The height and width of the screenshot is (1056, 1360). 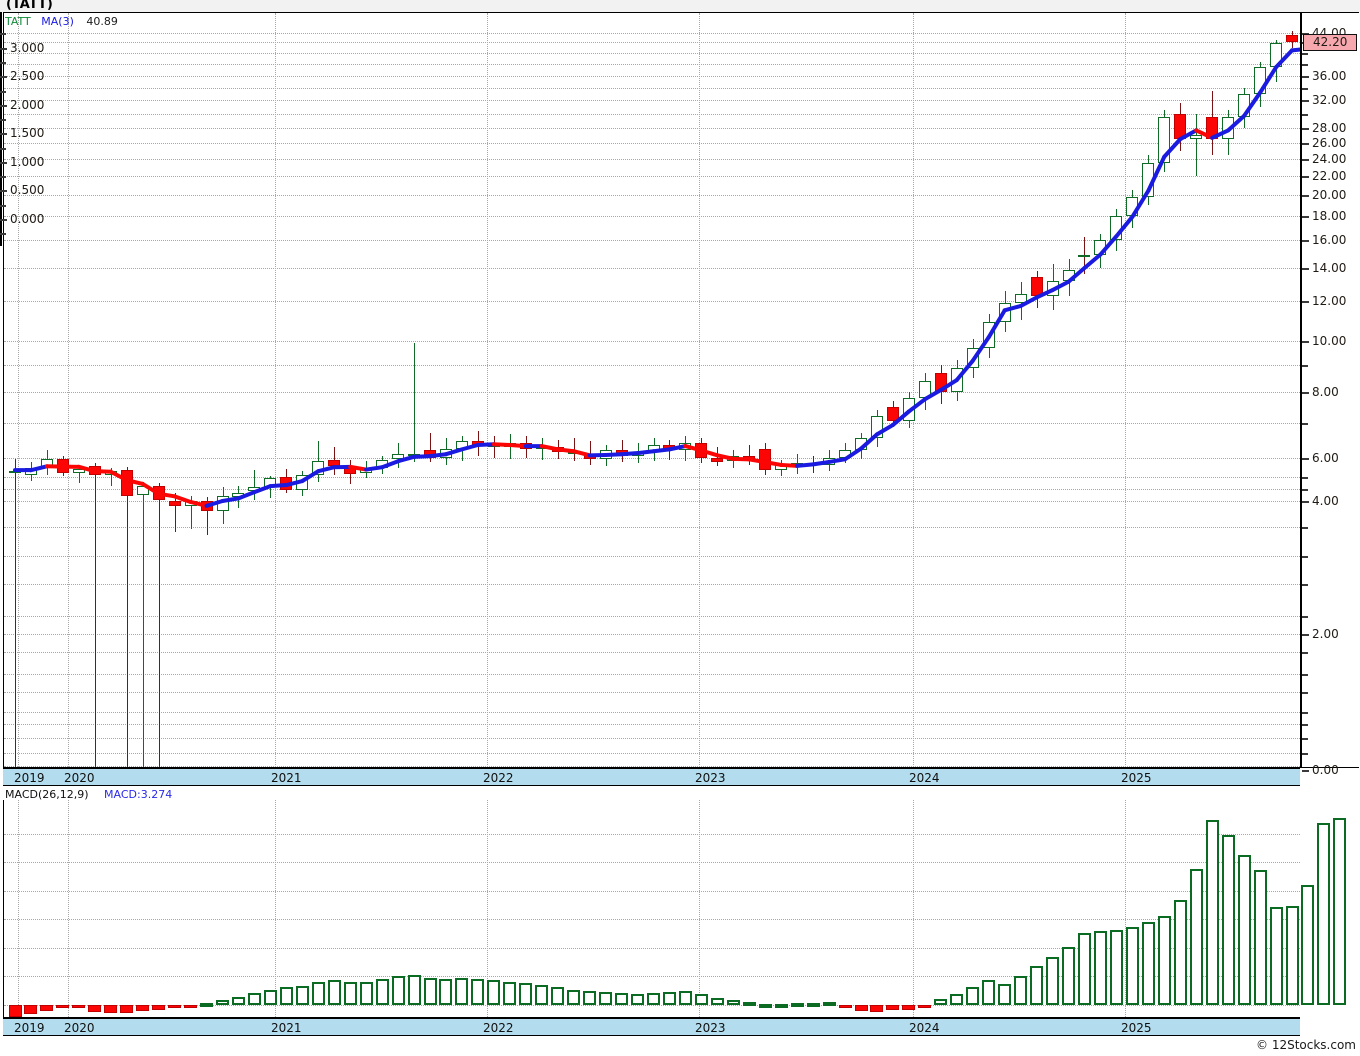 I want to click on price-axis-minor-tick, so click(x=1305, y=65).